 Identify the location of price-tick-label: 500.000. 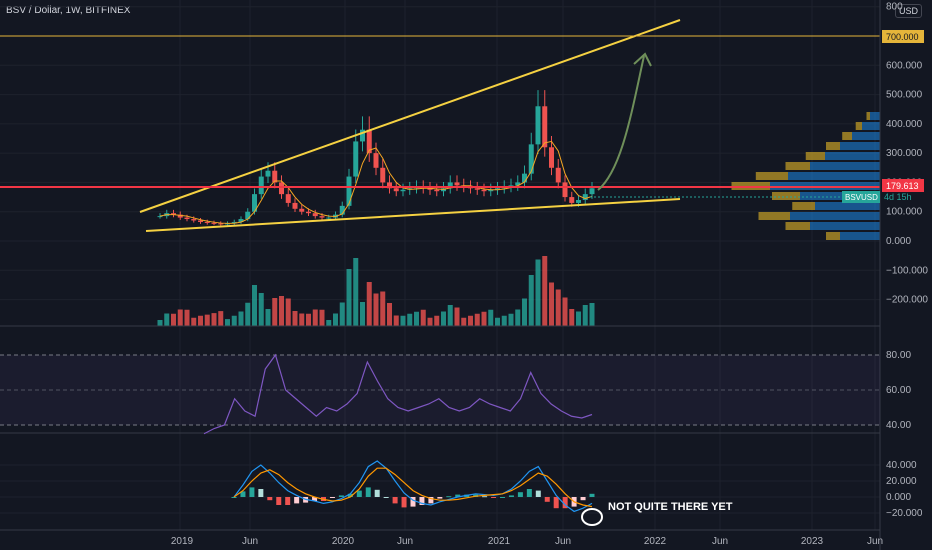
(904, 95).